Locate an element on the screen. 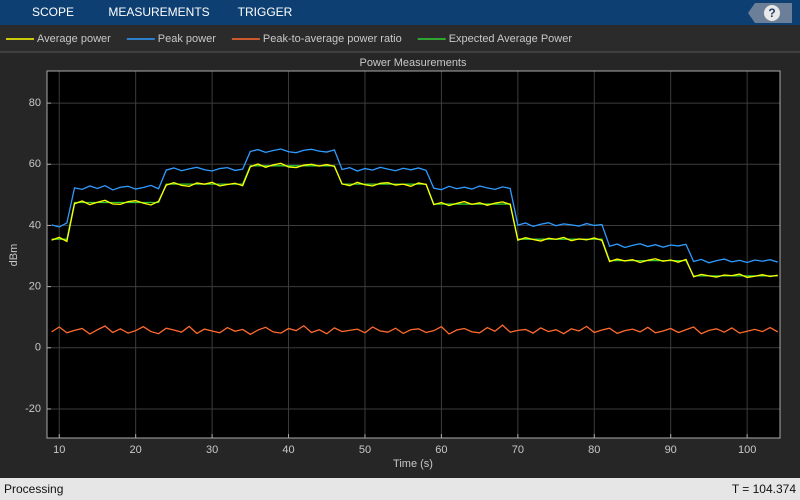 Image resolution: width=800 pixels, height=500 pixels. tab: SCOPE is located at coordinates (53, 12).